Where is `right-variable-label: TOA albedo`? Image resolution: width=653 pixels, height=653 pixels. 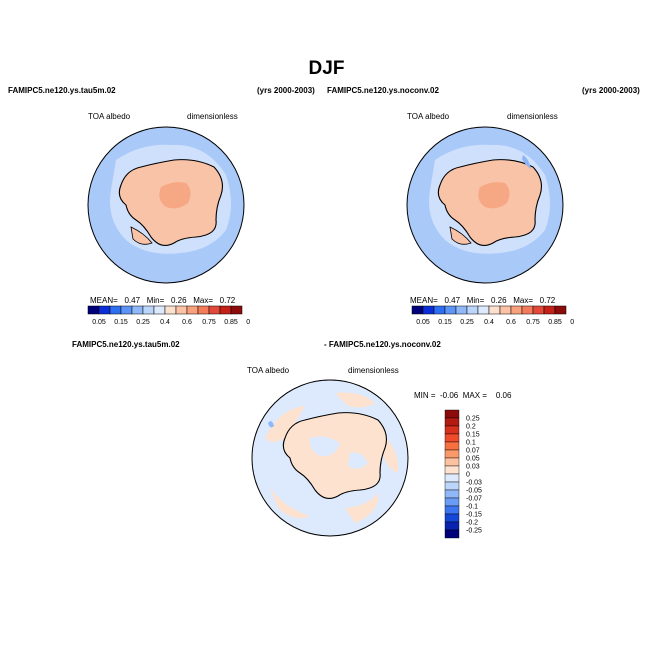
right-variable-label: TOA albedo is located at coordinates (428, 116).